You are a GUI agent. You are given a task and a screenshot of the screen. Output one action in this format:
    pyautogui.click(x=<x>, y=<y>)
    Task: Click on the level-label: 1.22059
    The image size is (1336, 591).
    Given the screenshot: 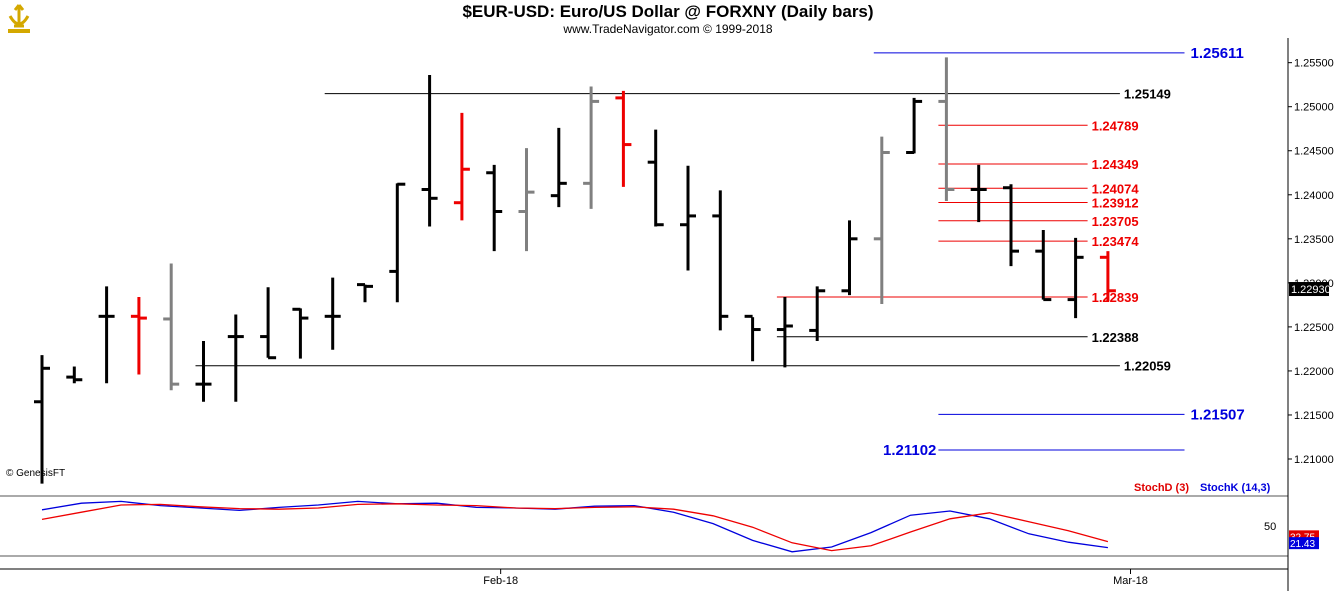 What is the action you would take?
    pyautogui.click(x=1147, y=366)
    